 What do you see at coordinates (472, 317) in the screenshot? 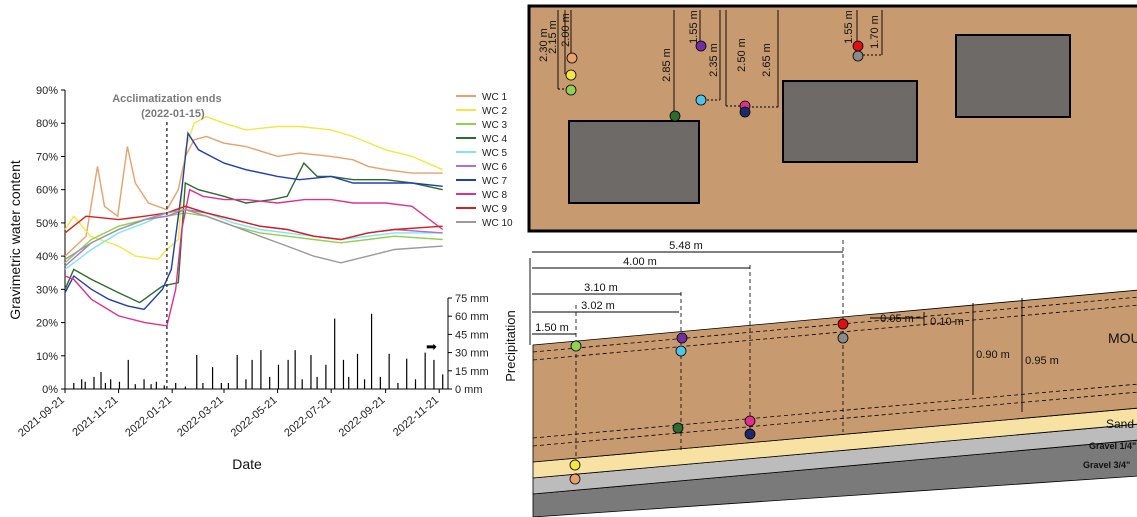
I see `y2-tick-label: 60 mm` at bounding box center [472, 317].